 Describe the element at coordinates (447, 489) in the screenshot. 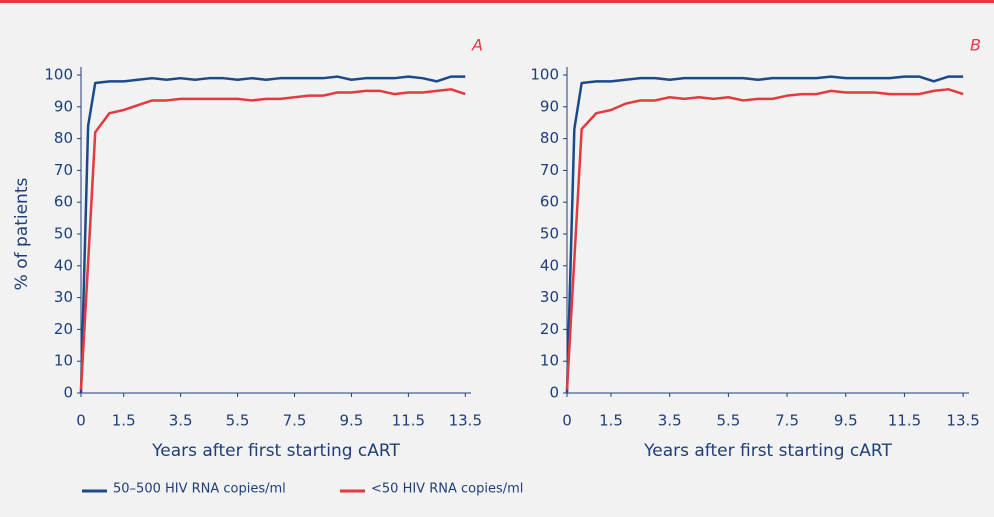

I see `legend-label: <50 HIV RNA copies/ml` at that location.